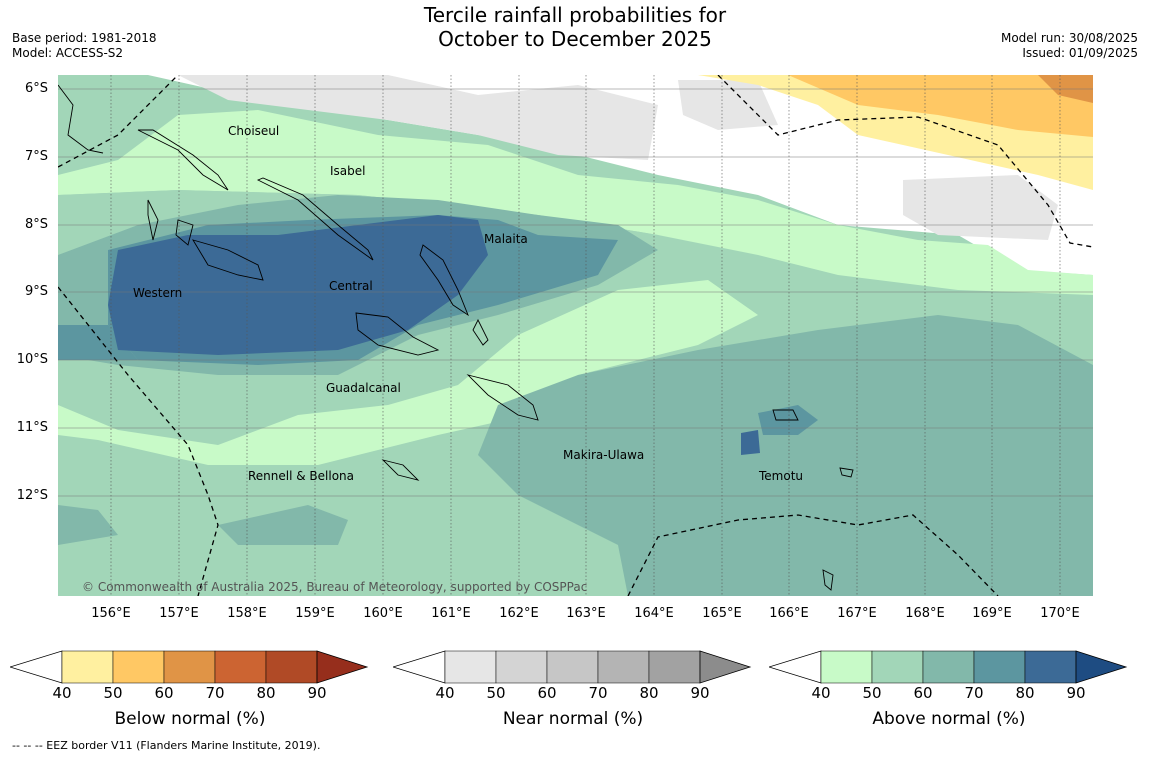  What do you see at coordinates (247, 613) in the screenshot?
I see `lon-label-158e: 158°E` at bounding box center [247, 613].